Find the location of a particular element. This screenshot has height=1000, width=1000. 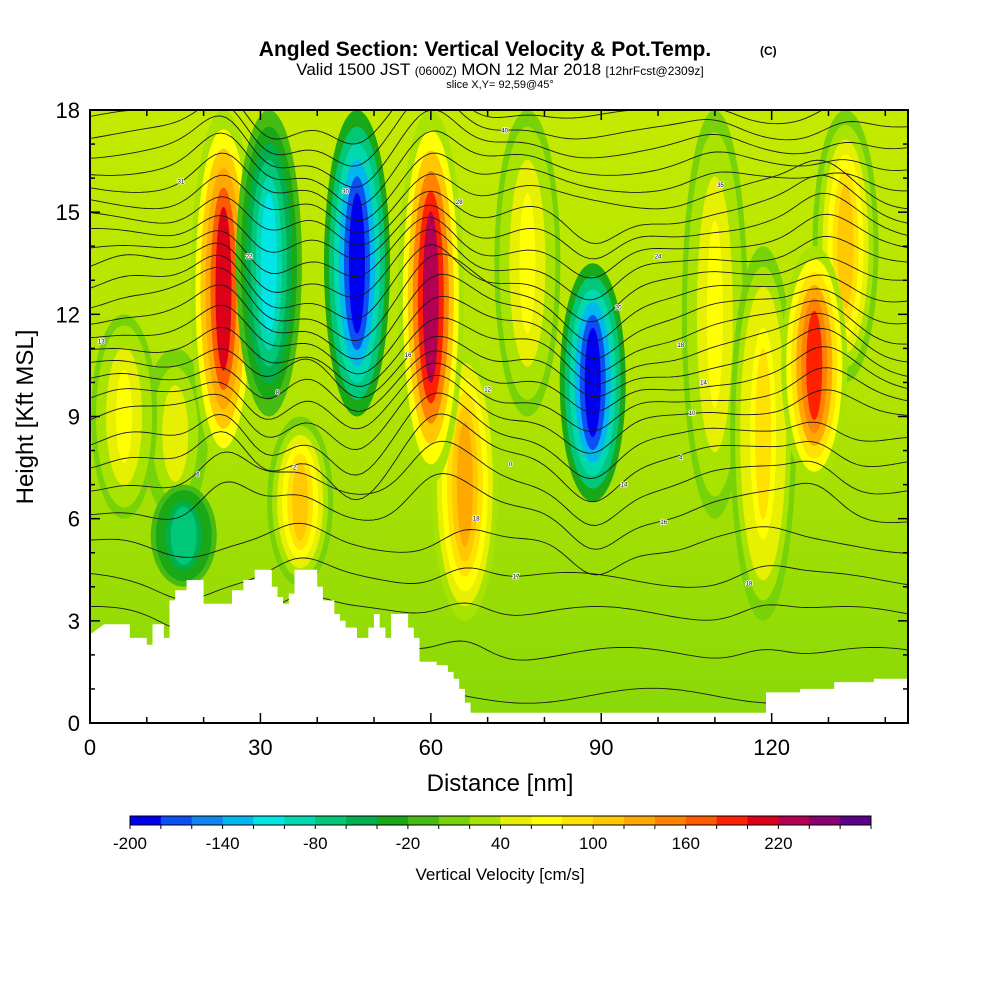

valid-time: Valid 1500 JST is located at coordinates (353, 69).